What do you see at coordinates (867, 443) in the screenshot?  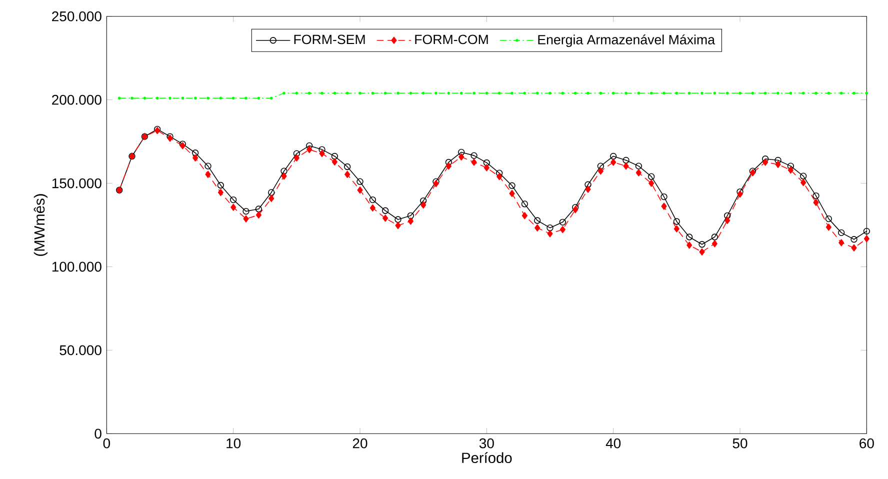 I see `x-tick-label: 60` at bounding box center [867, 443].